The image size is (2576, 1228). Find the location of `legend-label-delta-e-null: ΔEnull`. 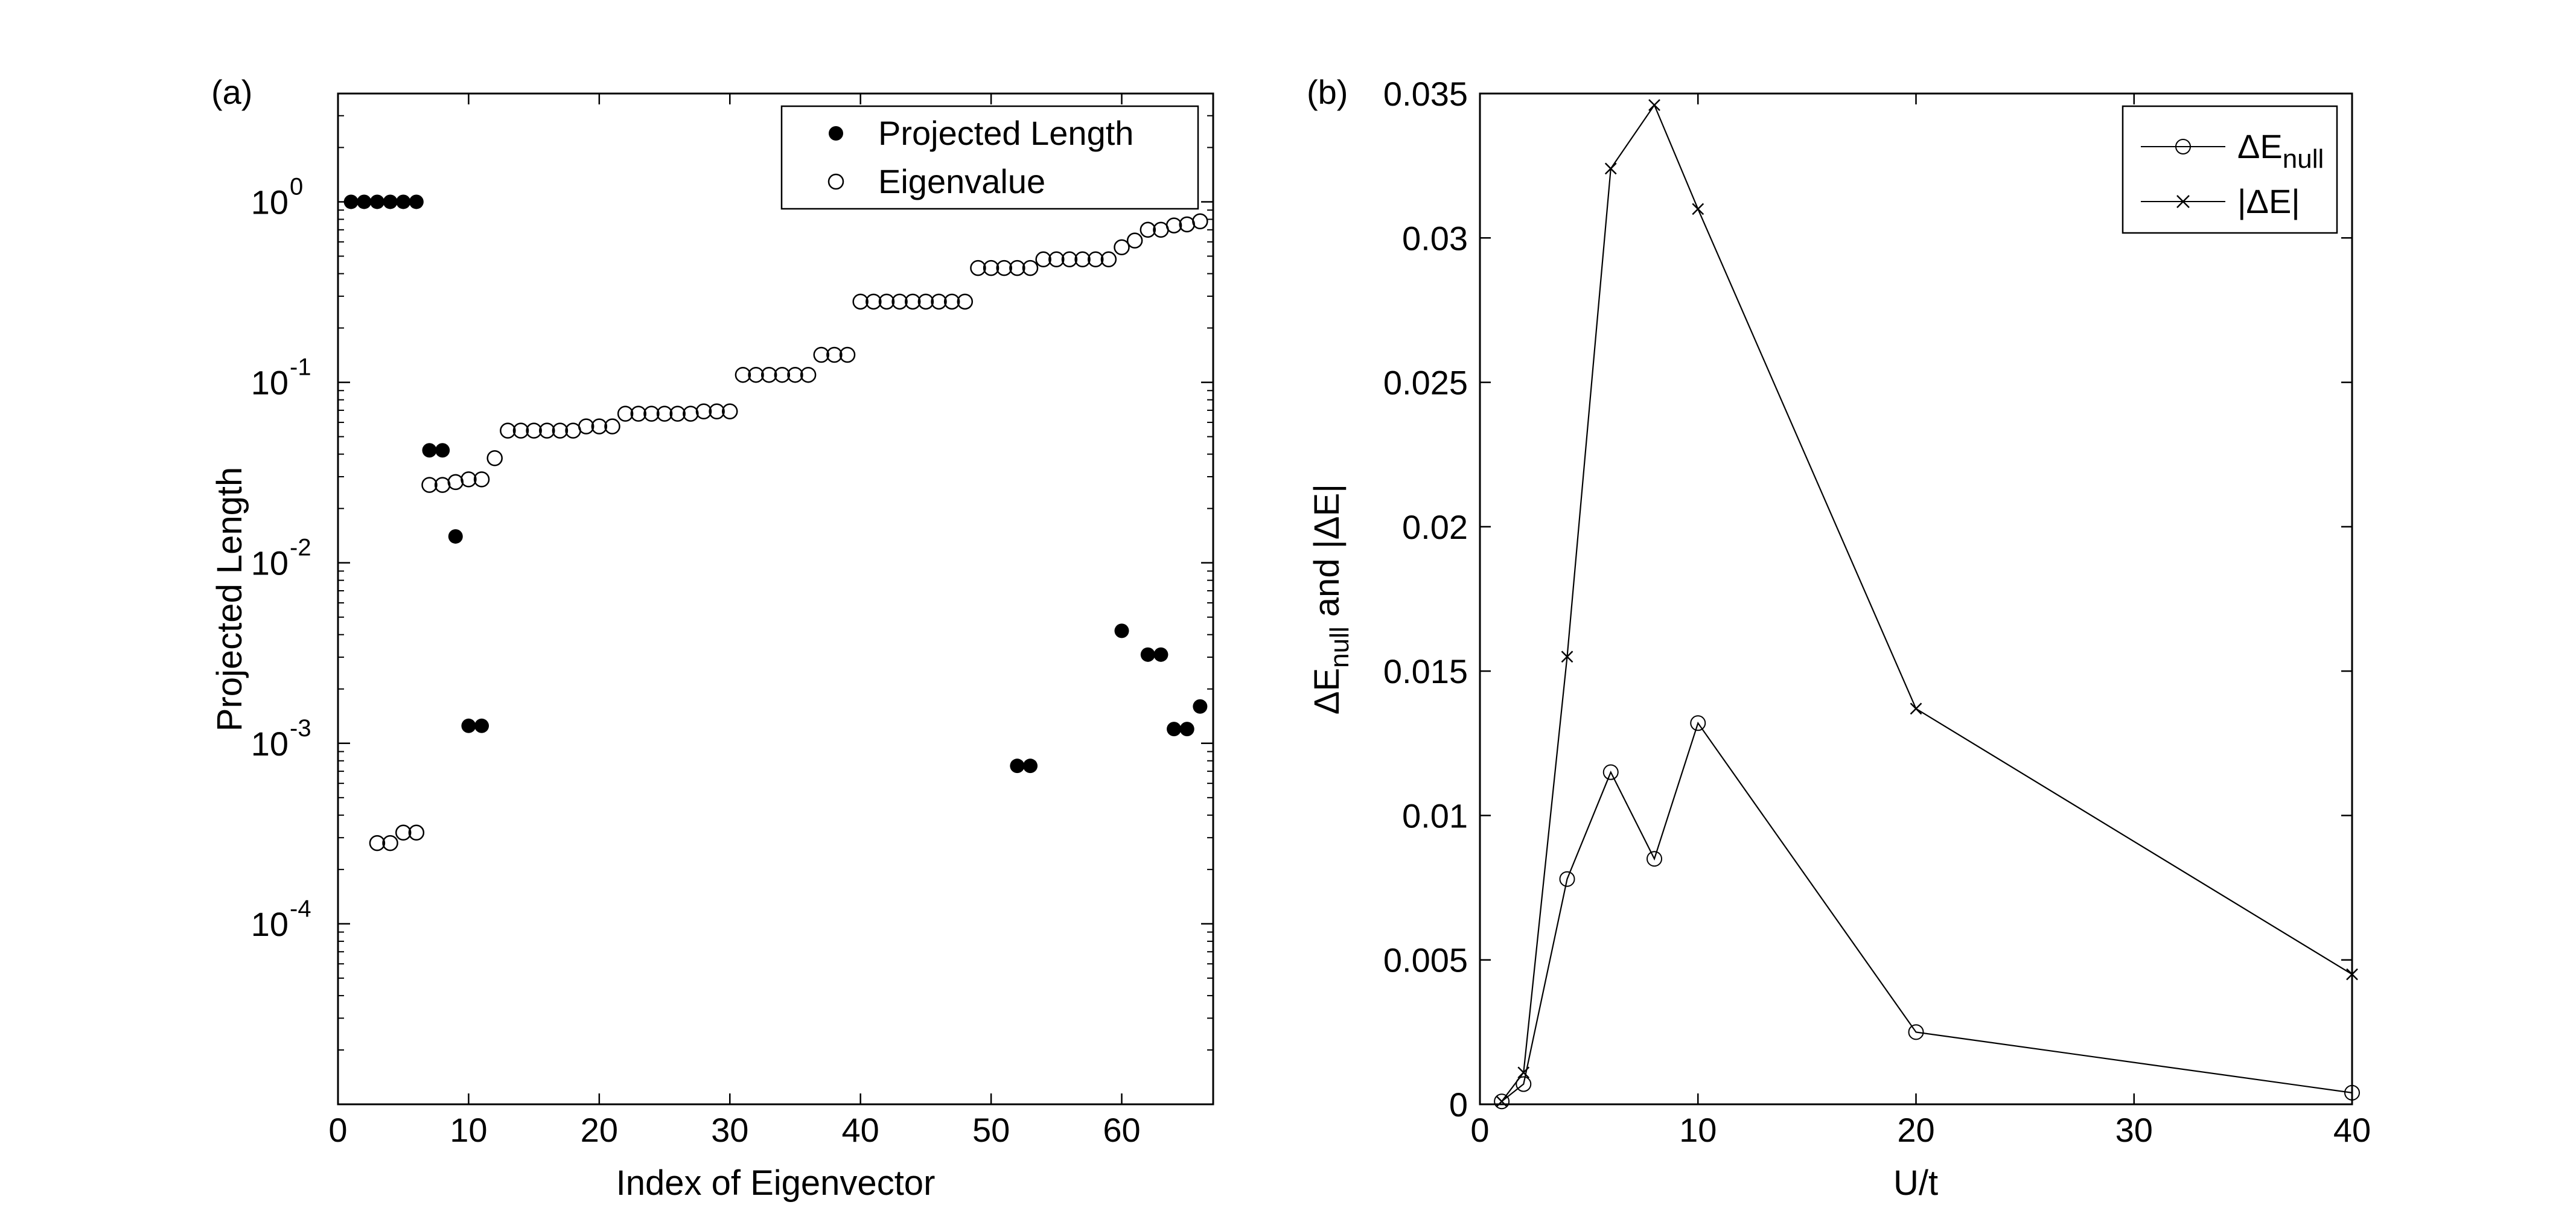

legend-label-delta-e-null: ΔEnull is located at coordinates (2280, 150).